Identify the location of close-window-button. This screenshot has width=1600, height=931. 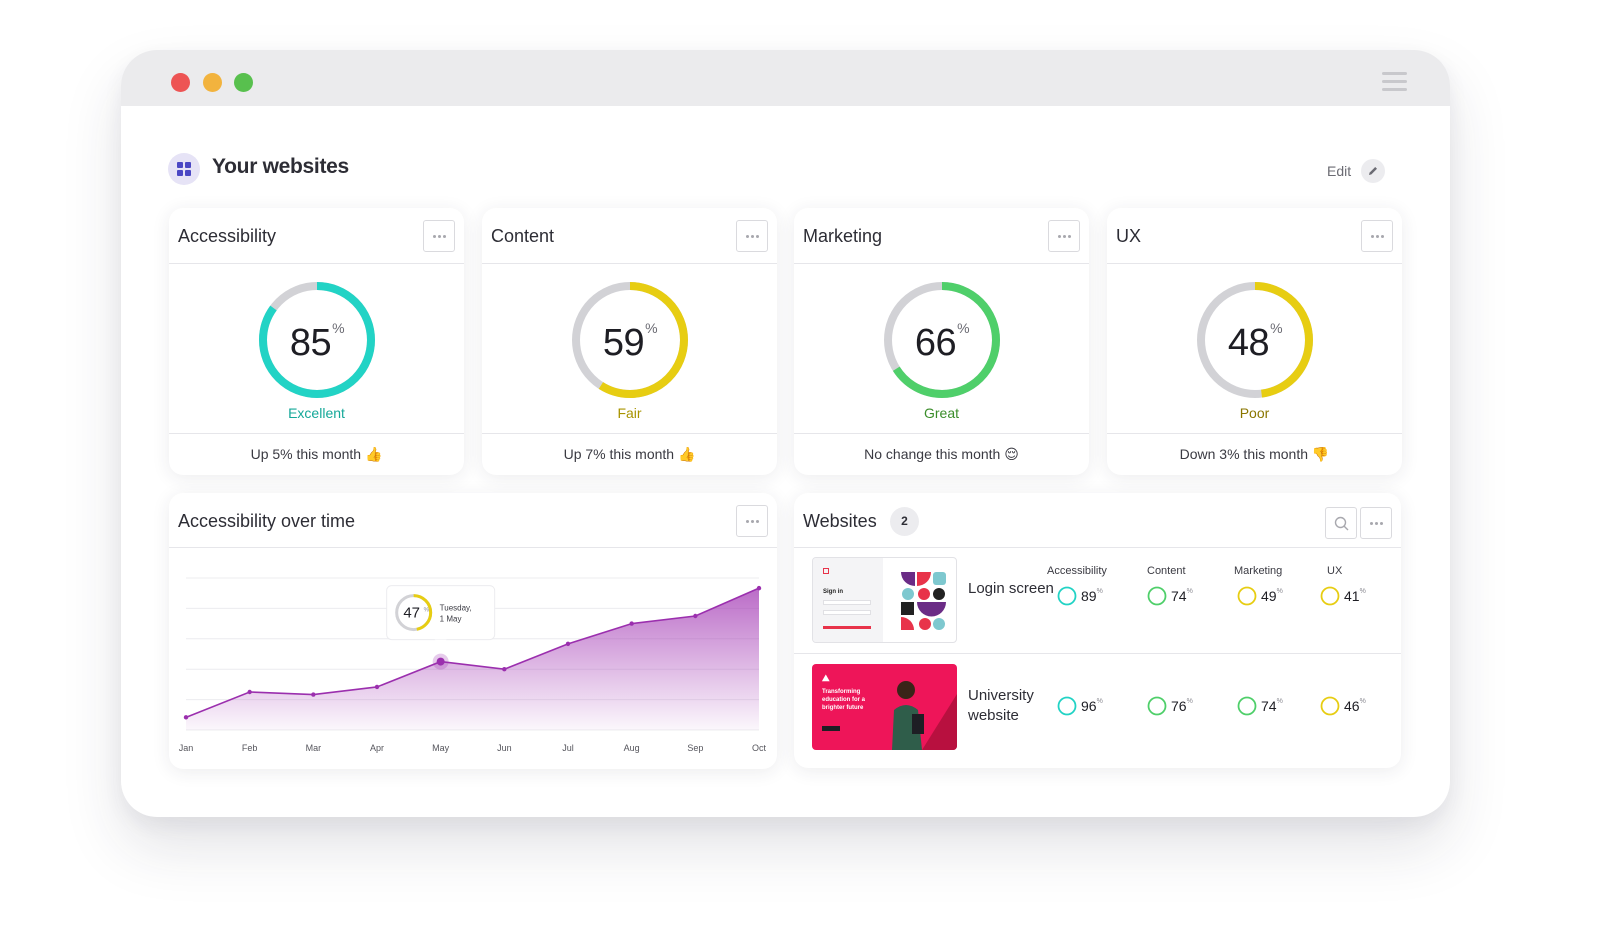
(180, 82).